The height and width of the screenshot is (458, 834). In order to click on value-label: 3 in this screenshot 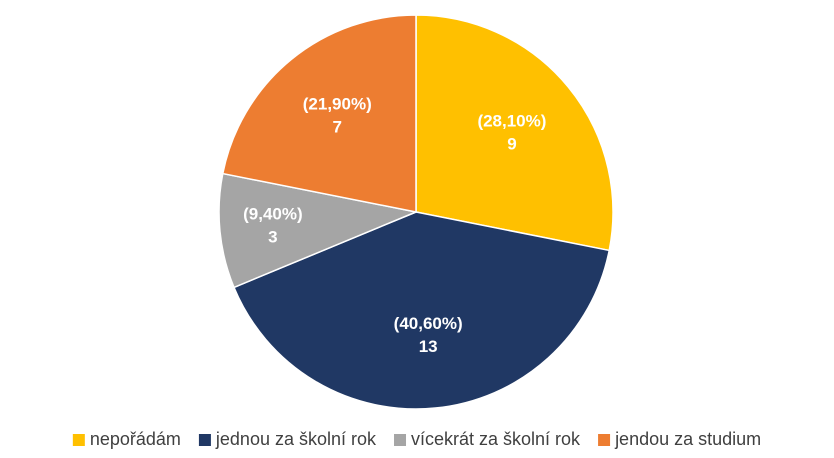, I will do `click(272, 237)`.